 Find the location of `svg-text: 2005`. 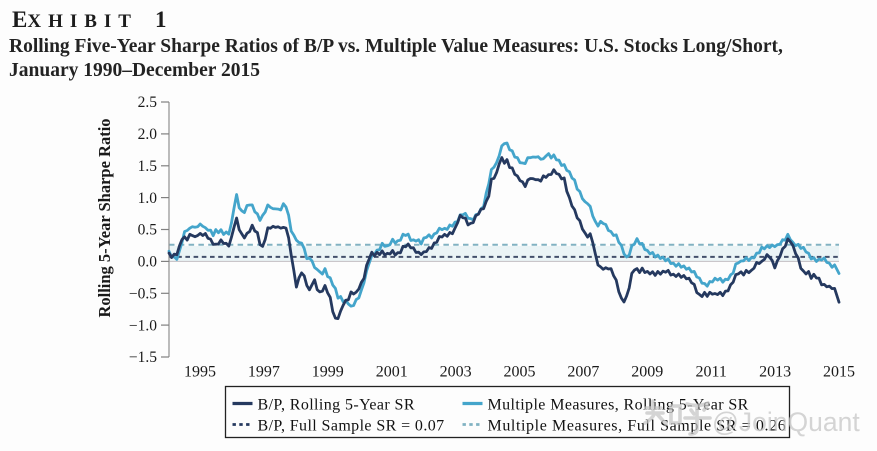

svg-text: 2005 is located at coordinates (520, 372).